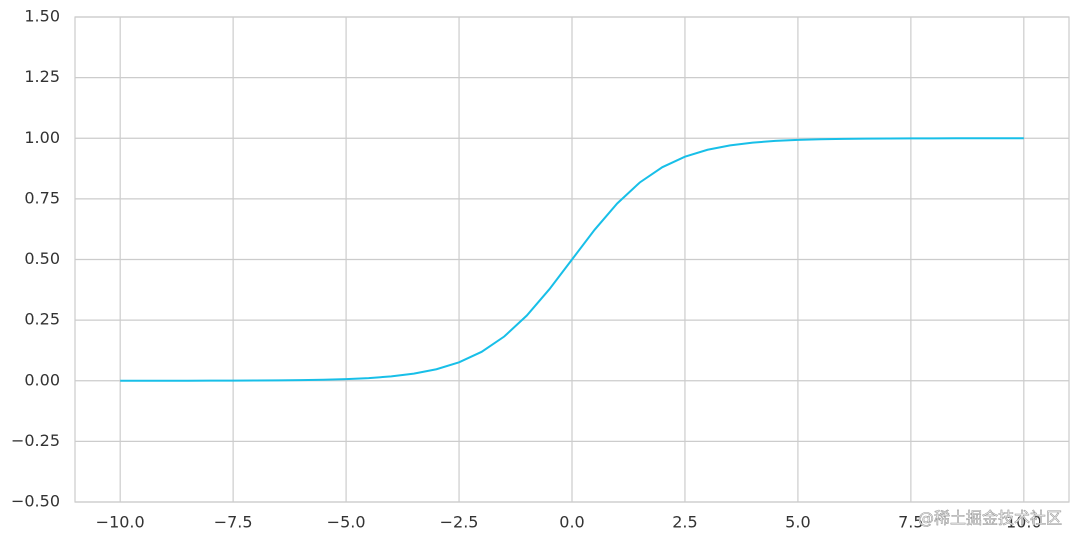  I want to click on y-tick-label: 1.25, so click(42, 76).